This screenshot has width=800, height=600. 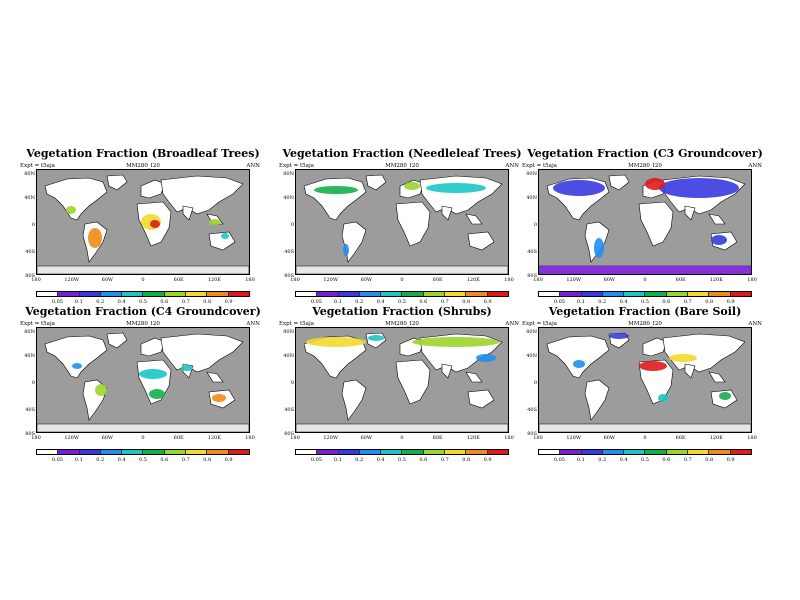 I want to click on colorbar-tick-label: 0.4, so click(x=121, y=460).